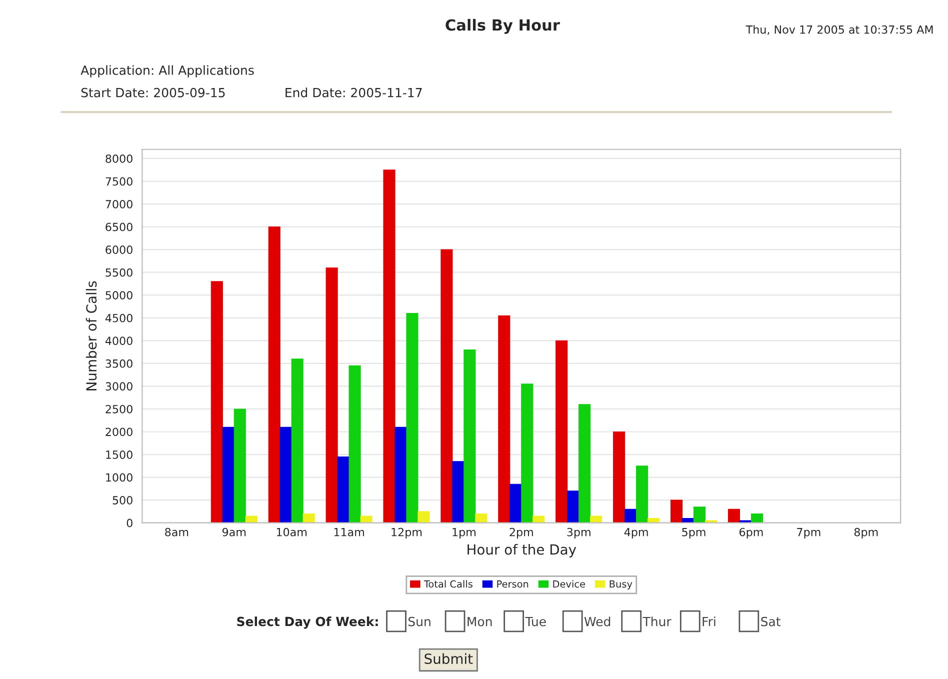 The width and height of the screenshot is (948, 679). Describe the element at coordinates (621, 585) in the screenshot. I see `legend-label: Busy` at that location.